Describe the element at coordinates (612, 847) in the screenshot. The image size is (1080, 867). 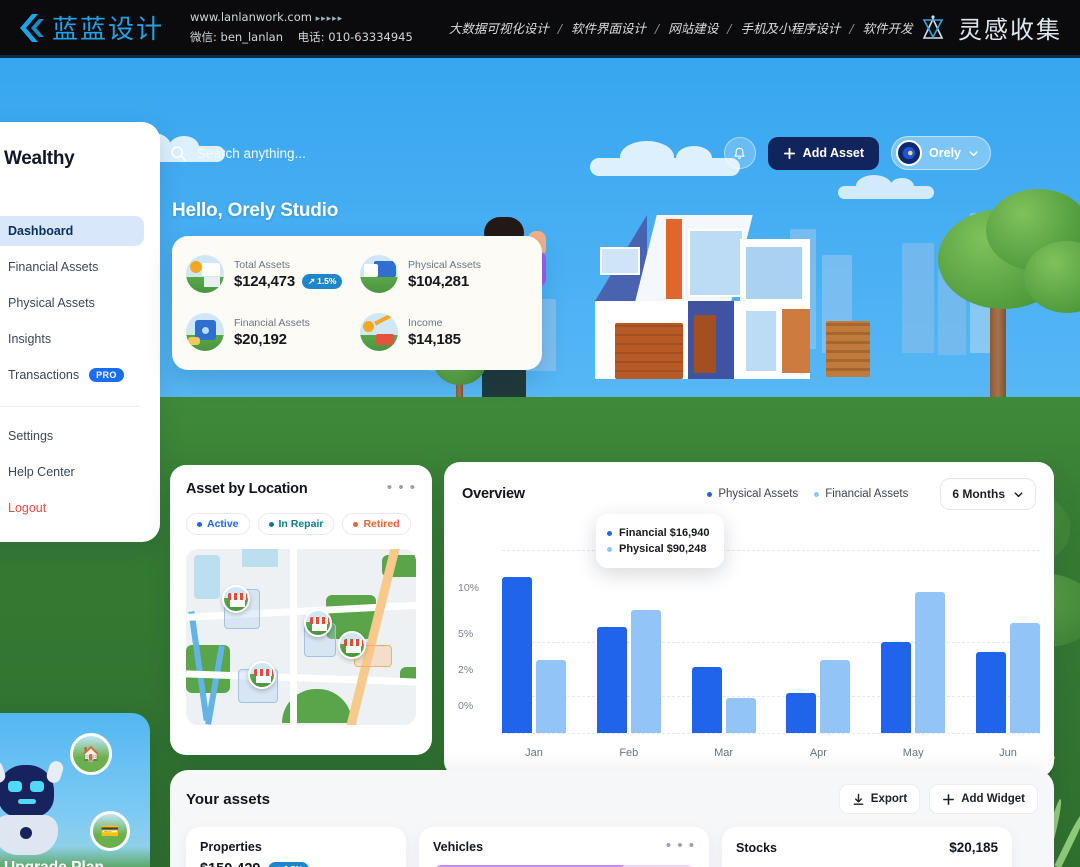
I see `asset-cards-grid: Properties $150,429 ↗ 2.5%` at that location.